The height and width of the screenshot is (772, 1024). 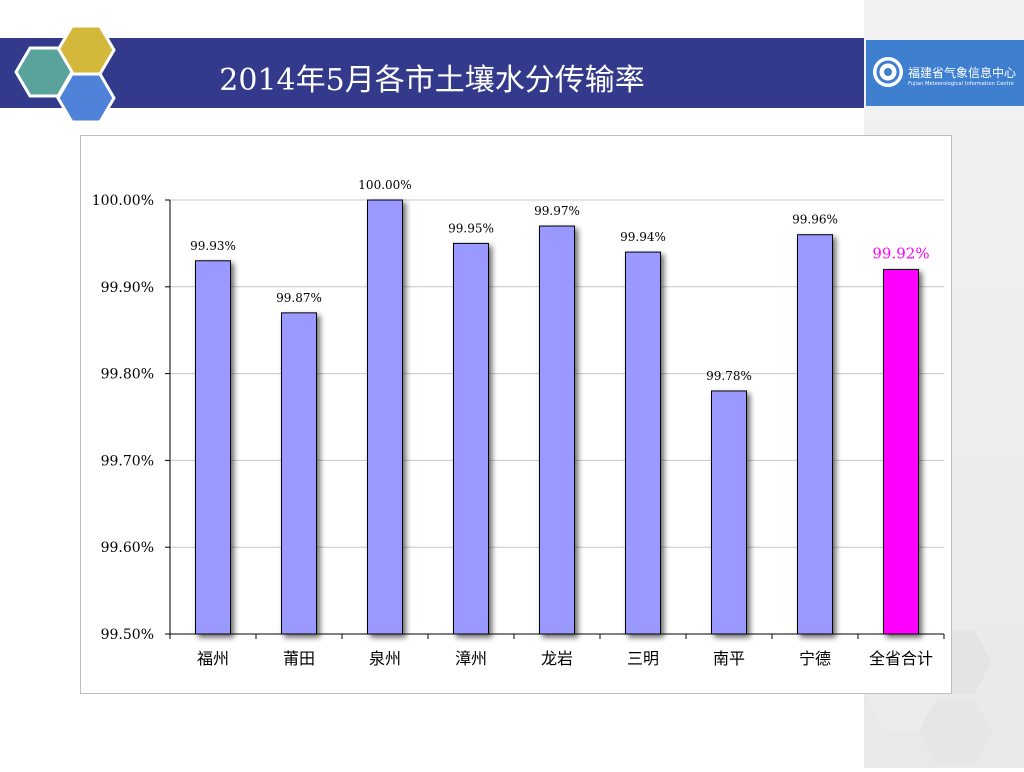 I want to click on category-label: 南平, so click(x=729, y=658).